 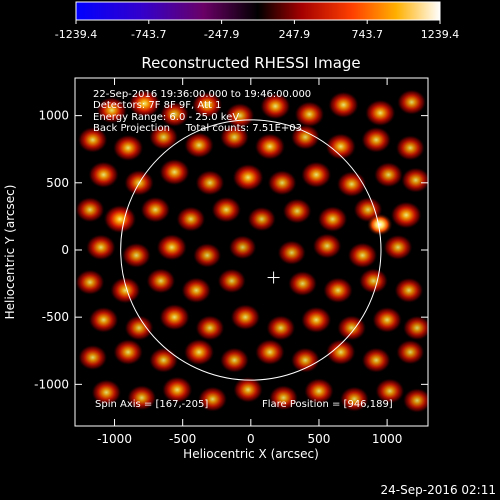 I want to click on colorbar-tick-label: -1239.4, so click(x=76, y=34).